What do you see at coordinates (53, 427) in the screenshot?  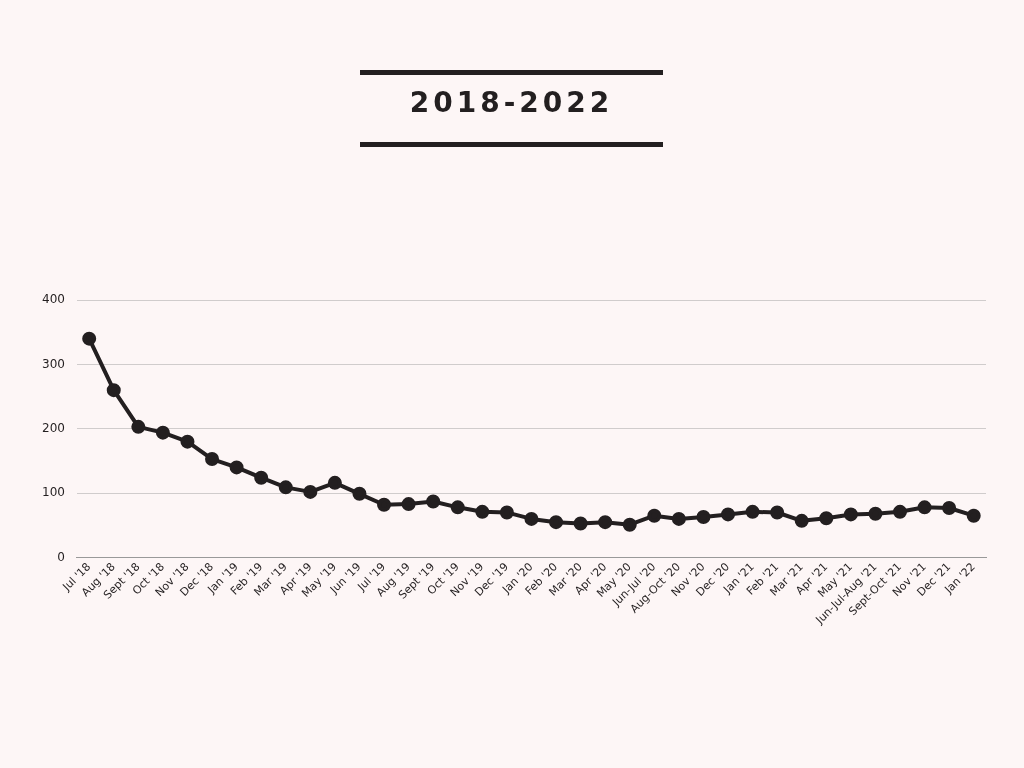 I see `y-tick-label: 200` at bounding box center [53, 427].